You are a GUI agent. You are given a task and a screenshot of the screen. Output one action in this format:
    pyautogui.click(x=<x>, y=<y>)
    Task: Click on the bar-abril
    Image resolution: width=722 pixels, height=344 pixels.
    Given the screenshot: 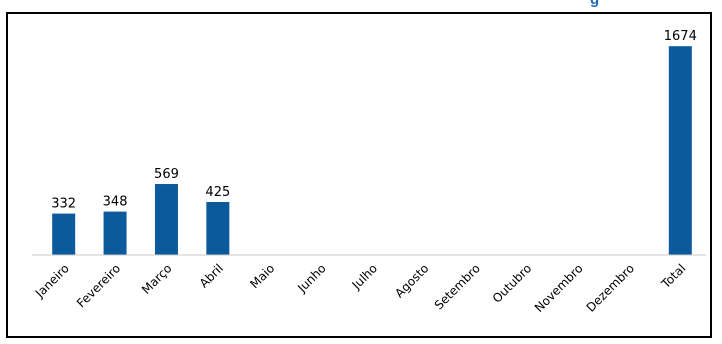 What is the action you would take?
    pyautogui.click(x=218, y=228)
    